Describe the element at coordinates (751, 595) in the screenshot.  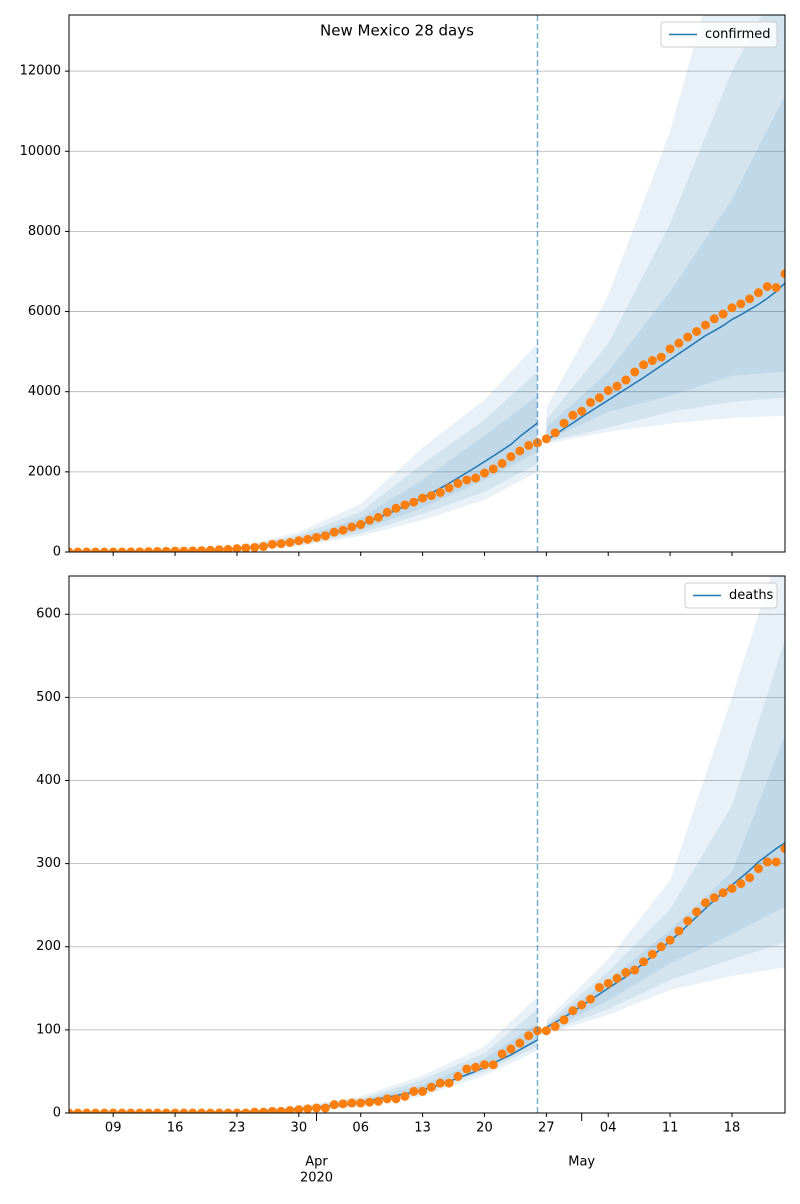
I see `legend-label: deaths` at that location.